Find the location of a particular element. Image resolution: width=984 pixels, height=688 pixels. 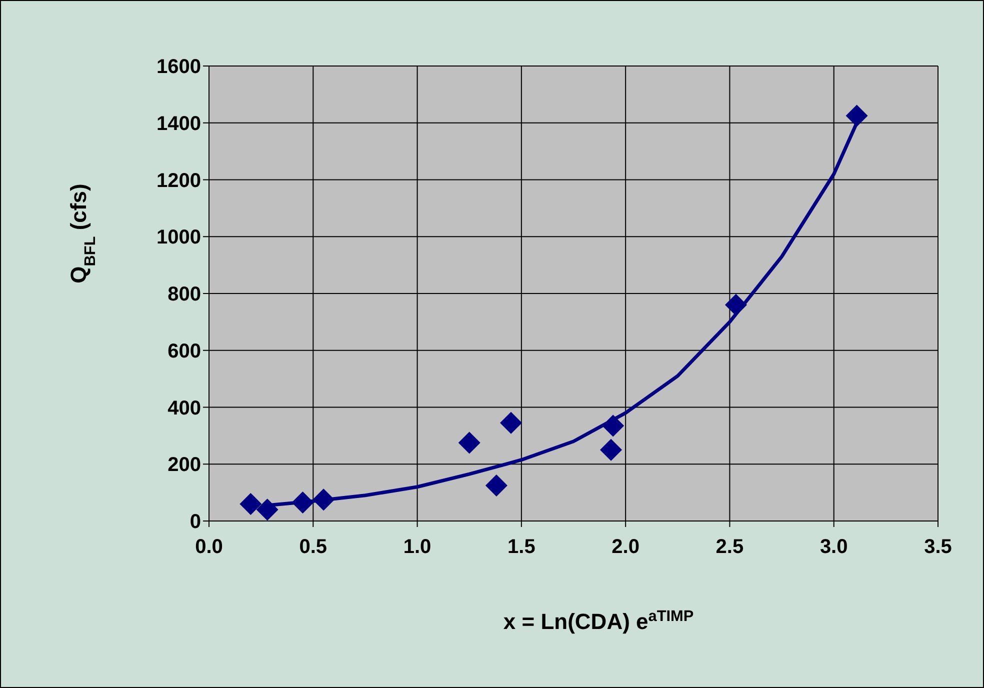

x-tick-label: 0.0 is located at coordinates (209, 547).